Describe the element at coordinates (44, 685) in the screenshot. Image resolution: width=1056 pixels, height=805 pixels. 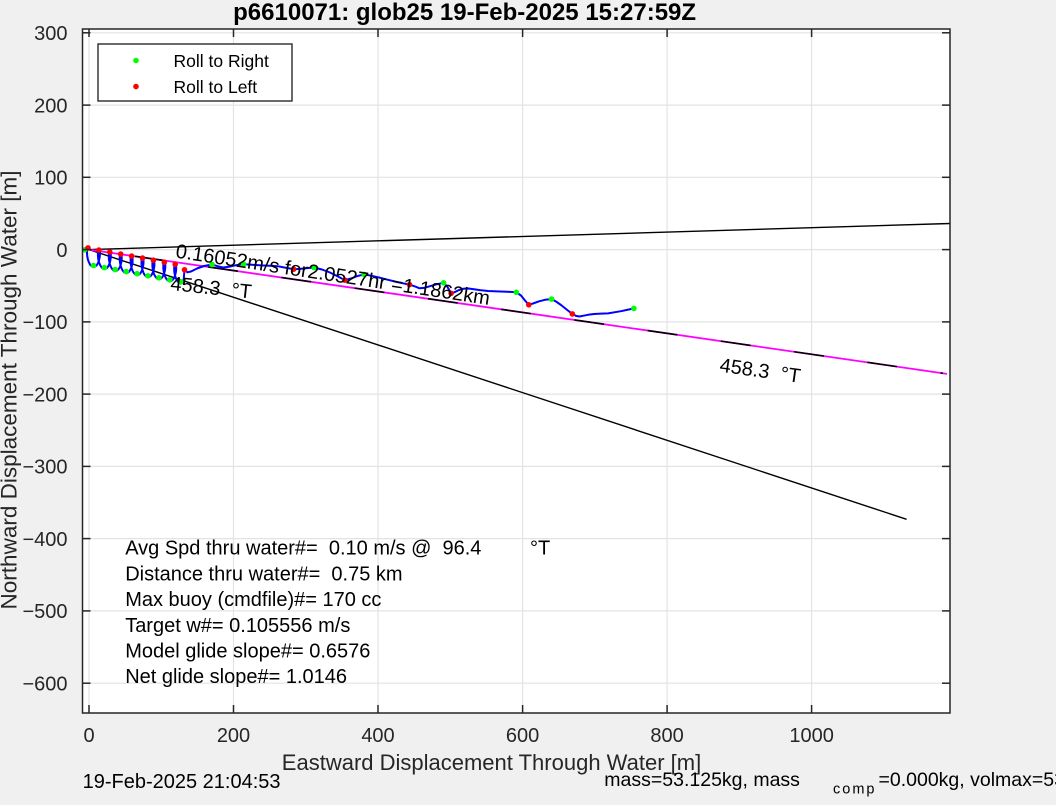
I see `svg-text: −600` at that location.